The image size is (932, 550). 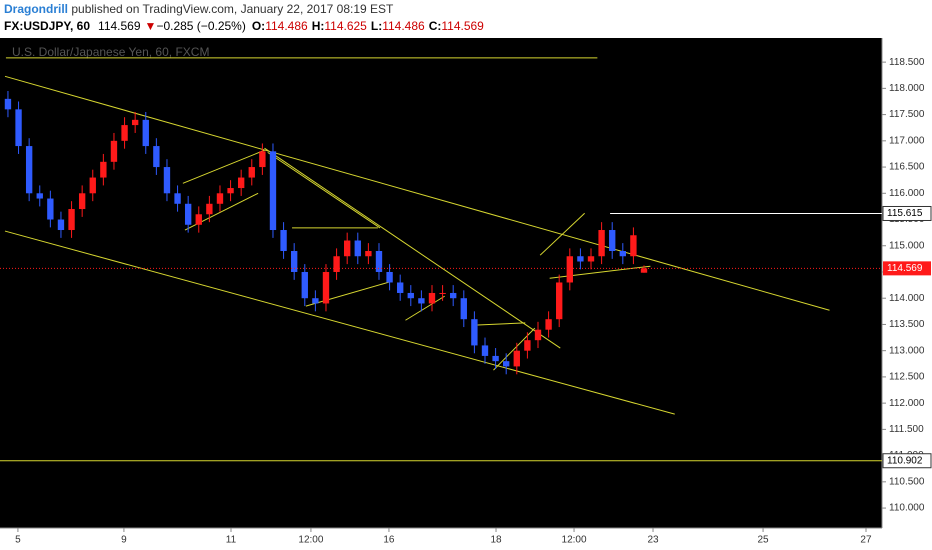 What do you see at coordinates (124, 540) in the screenshot?
I see `x-tick-label: 9` at bounding box center [124, 540].